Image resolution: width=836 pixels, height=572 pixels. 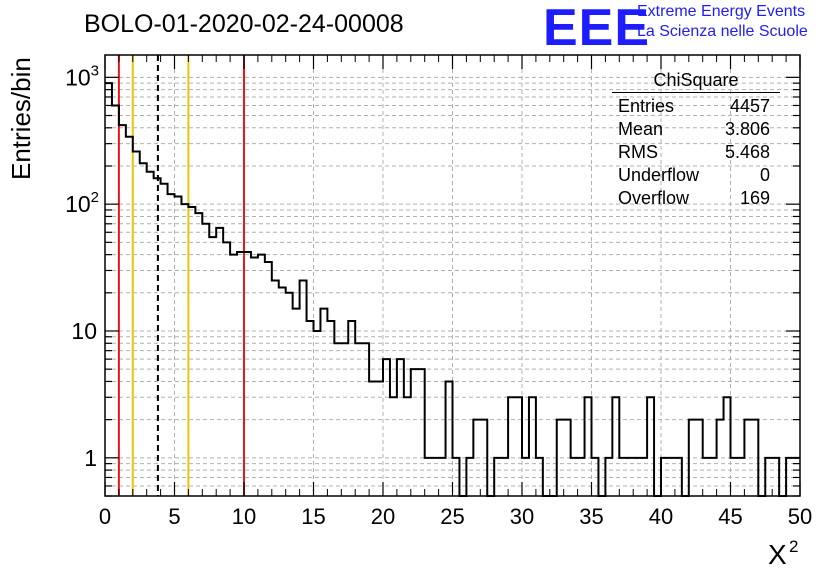 What do you see at coordinates (654, 198) in the screenshot?
I see `stats-label: Overflow` at bounding box center [654, 198].